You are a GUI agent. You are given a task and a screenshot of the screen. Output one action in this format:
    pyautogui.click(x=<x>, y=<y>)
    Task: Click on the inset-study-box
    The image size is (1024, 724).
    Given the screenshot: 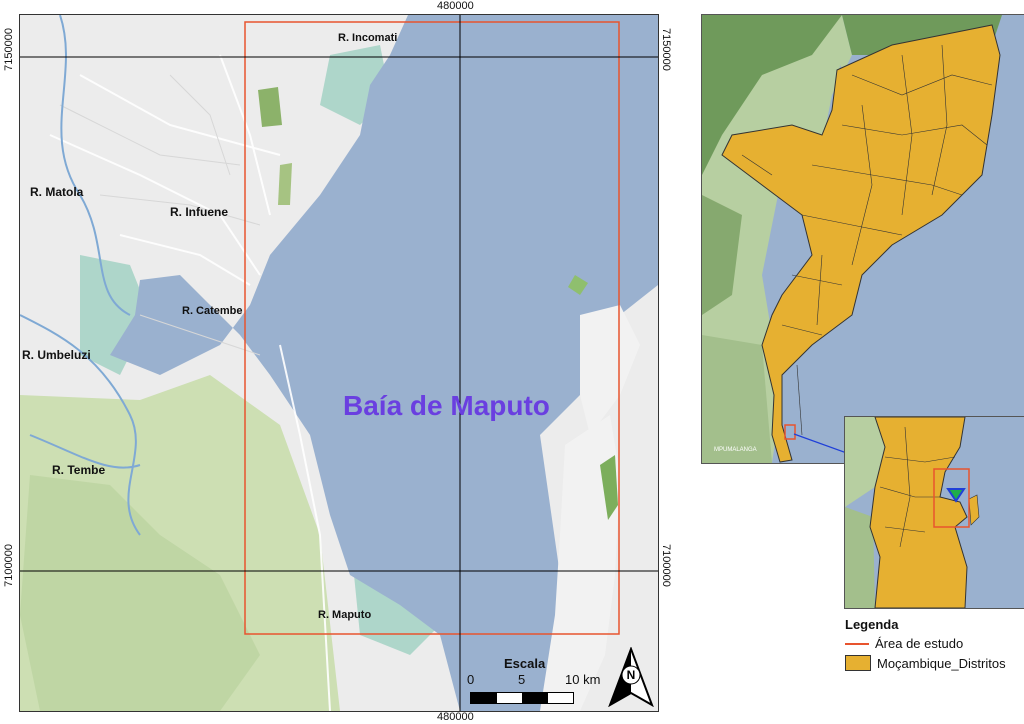 What is the action you would take?
    pyautogui.click(x=951, y=498)
    